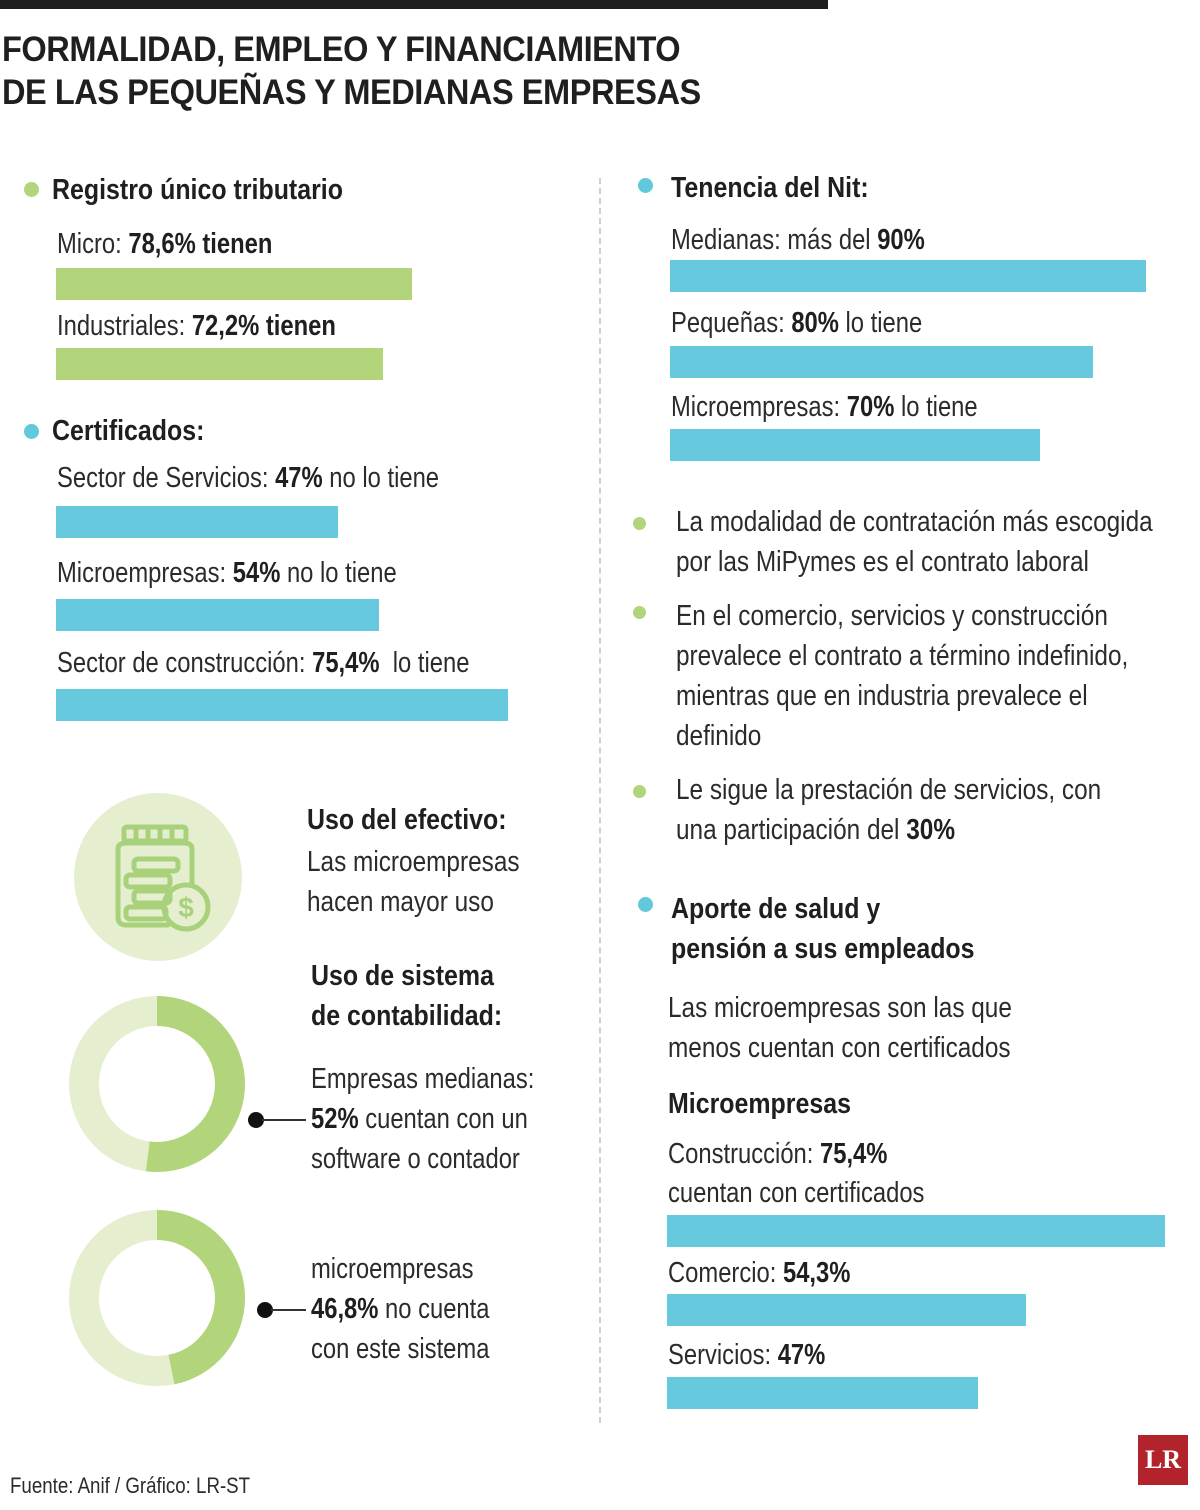 This screenshot has height=1510, width=1200. Describe the element at coordinates (823, 949) in the screenshot. I see `salud-heading-2: pensión a sus empleados` at that location.